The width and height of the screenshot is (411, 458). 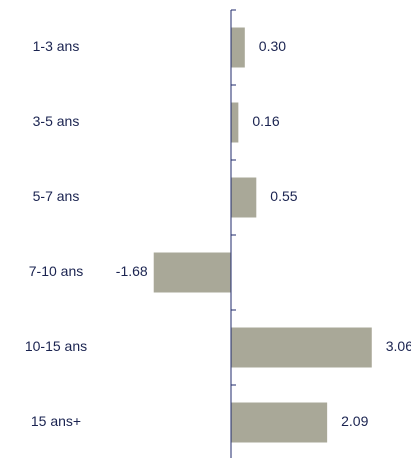 I want to click on value-label: -1.68, so click(x=132, y=271).